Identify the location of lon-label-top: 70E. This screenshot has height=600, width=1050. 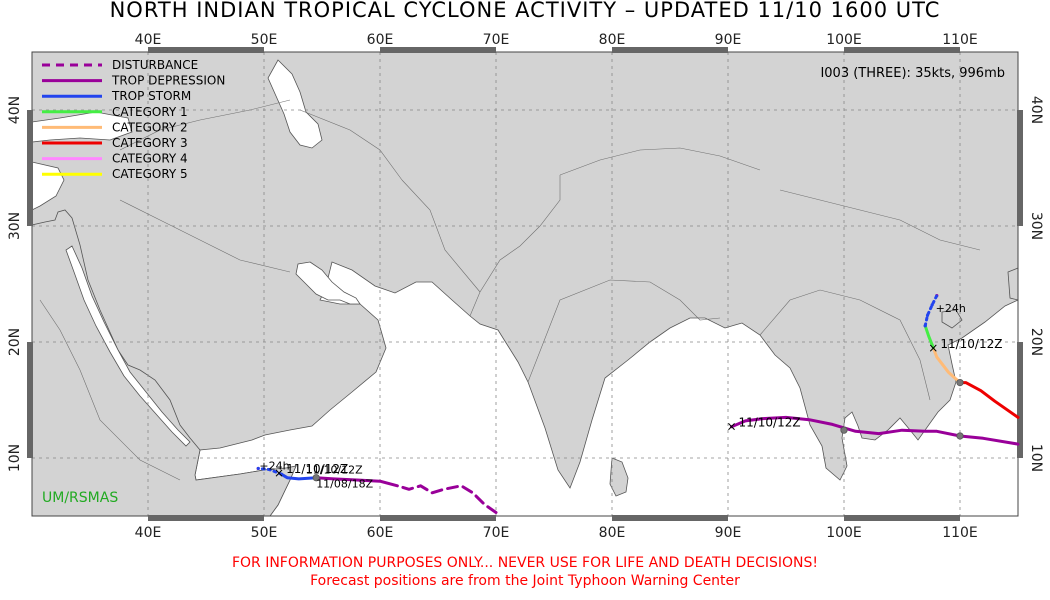
(496, 40).